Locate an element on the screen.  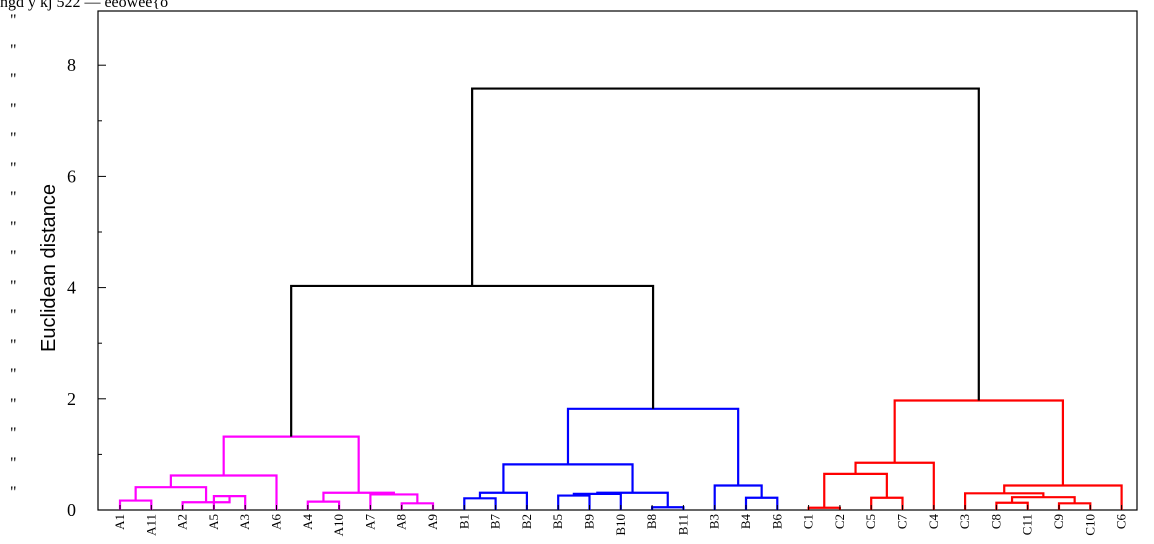
leaf-label: C6 is located at coordinates (1121, 522).